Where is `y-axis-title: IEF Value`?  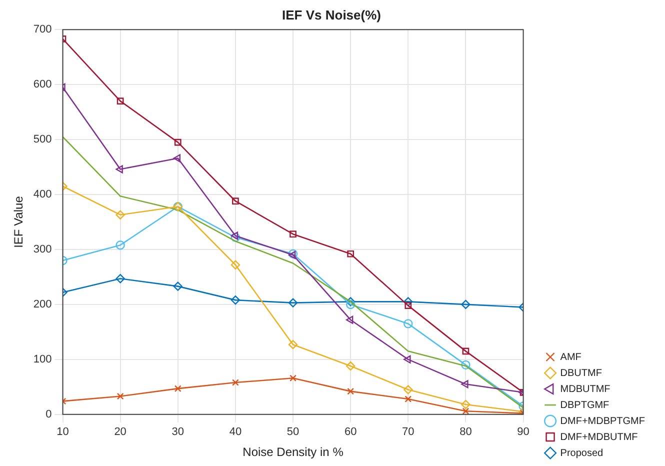 y-axis-title: IEF Value is located at coordinates (19, 222).